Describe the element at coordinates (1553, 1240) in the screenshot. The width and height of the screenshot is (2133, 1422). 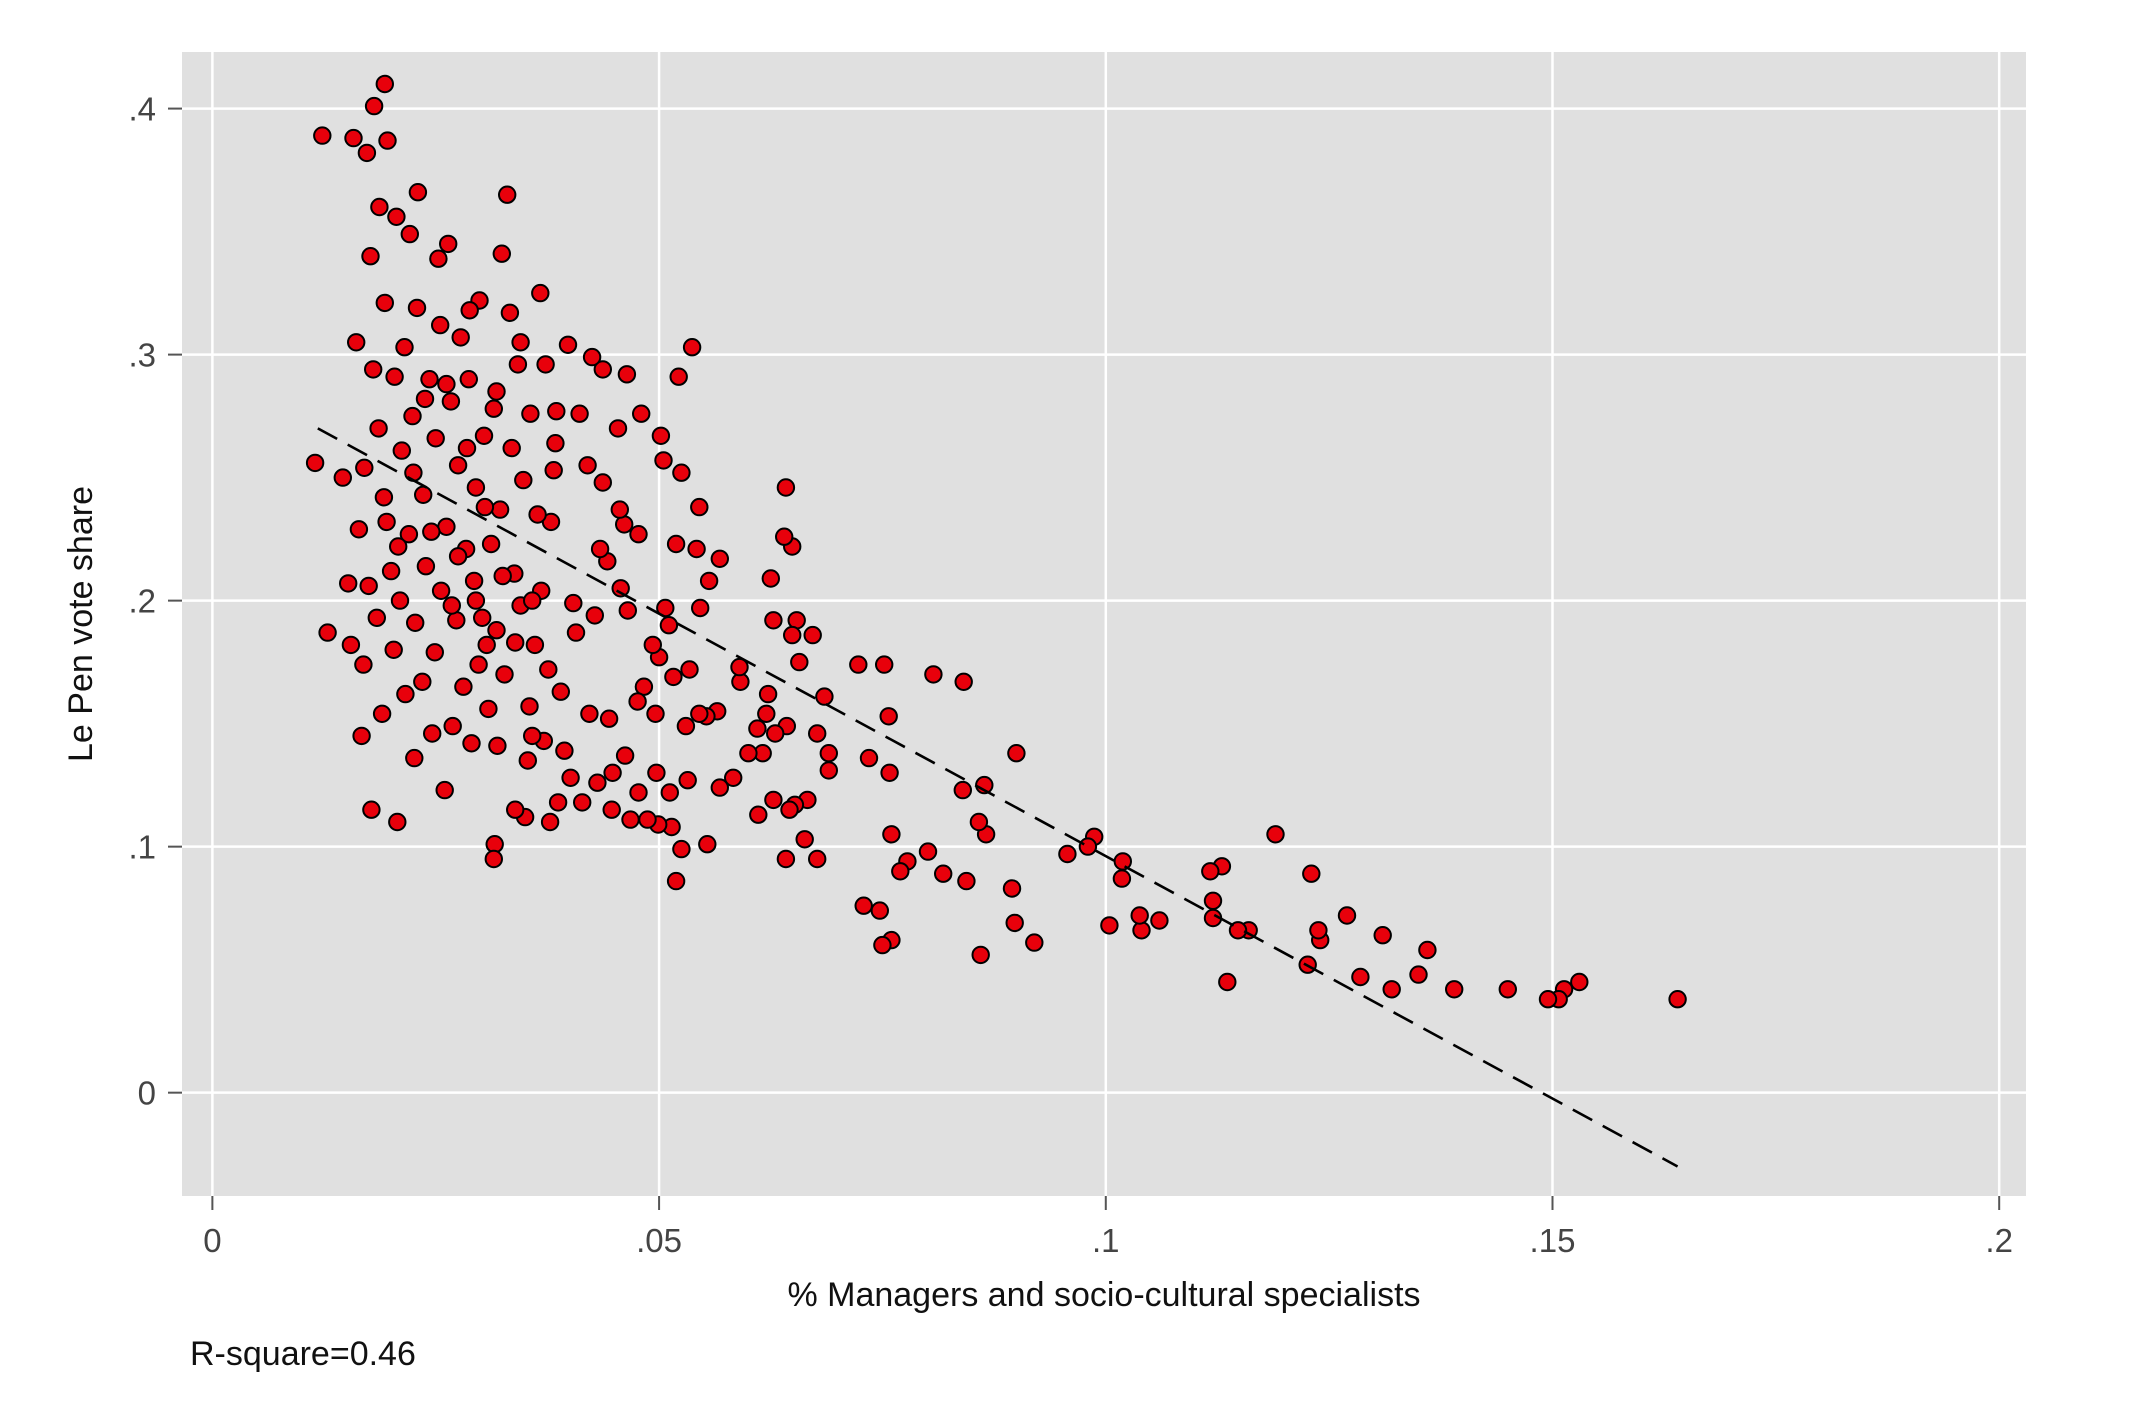
I see `x-tick-label: .15` at that location.